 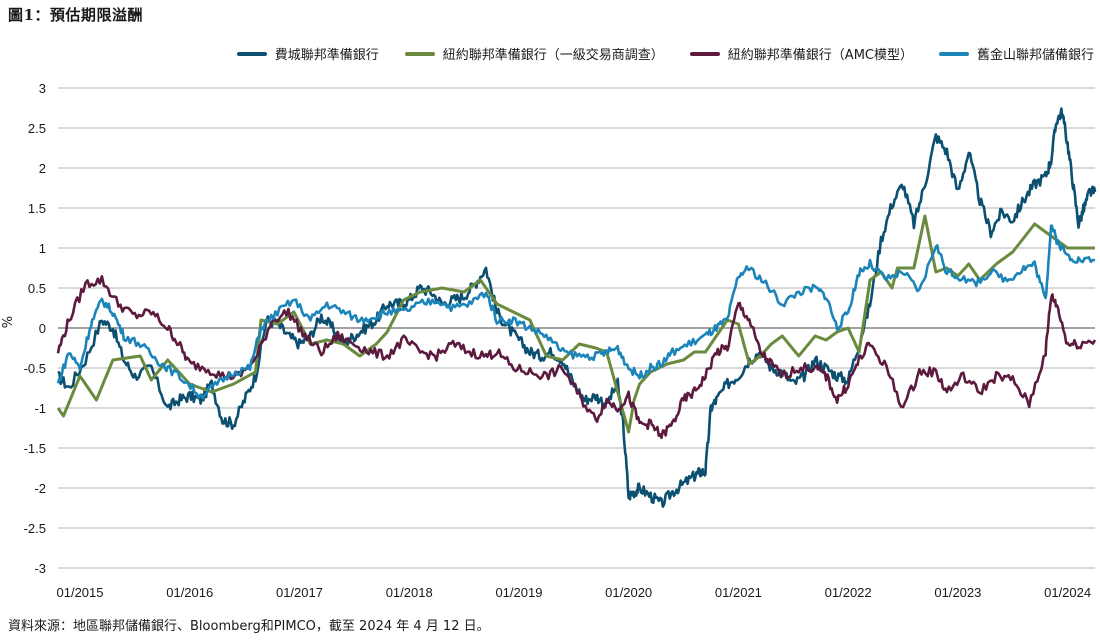 I want to click on x-tick-label: 01/2018, so click(x=409, y=592).